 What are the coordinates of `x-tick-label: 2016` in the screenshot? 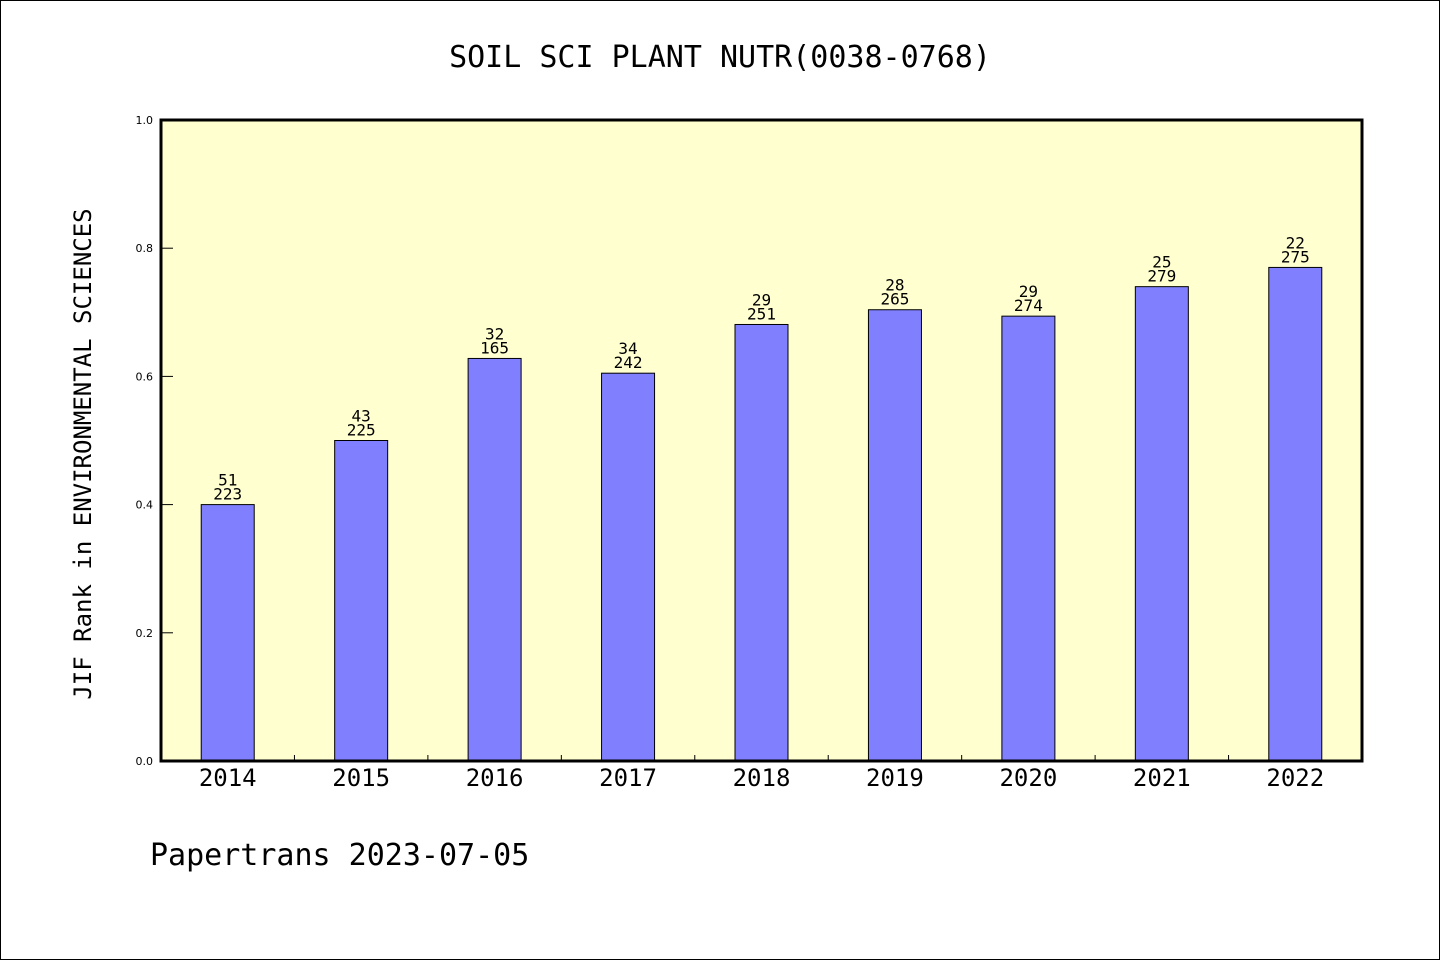 It's located at (495, 778).